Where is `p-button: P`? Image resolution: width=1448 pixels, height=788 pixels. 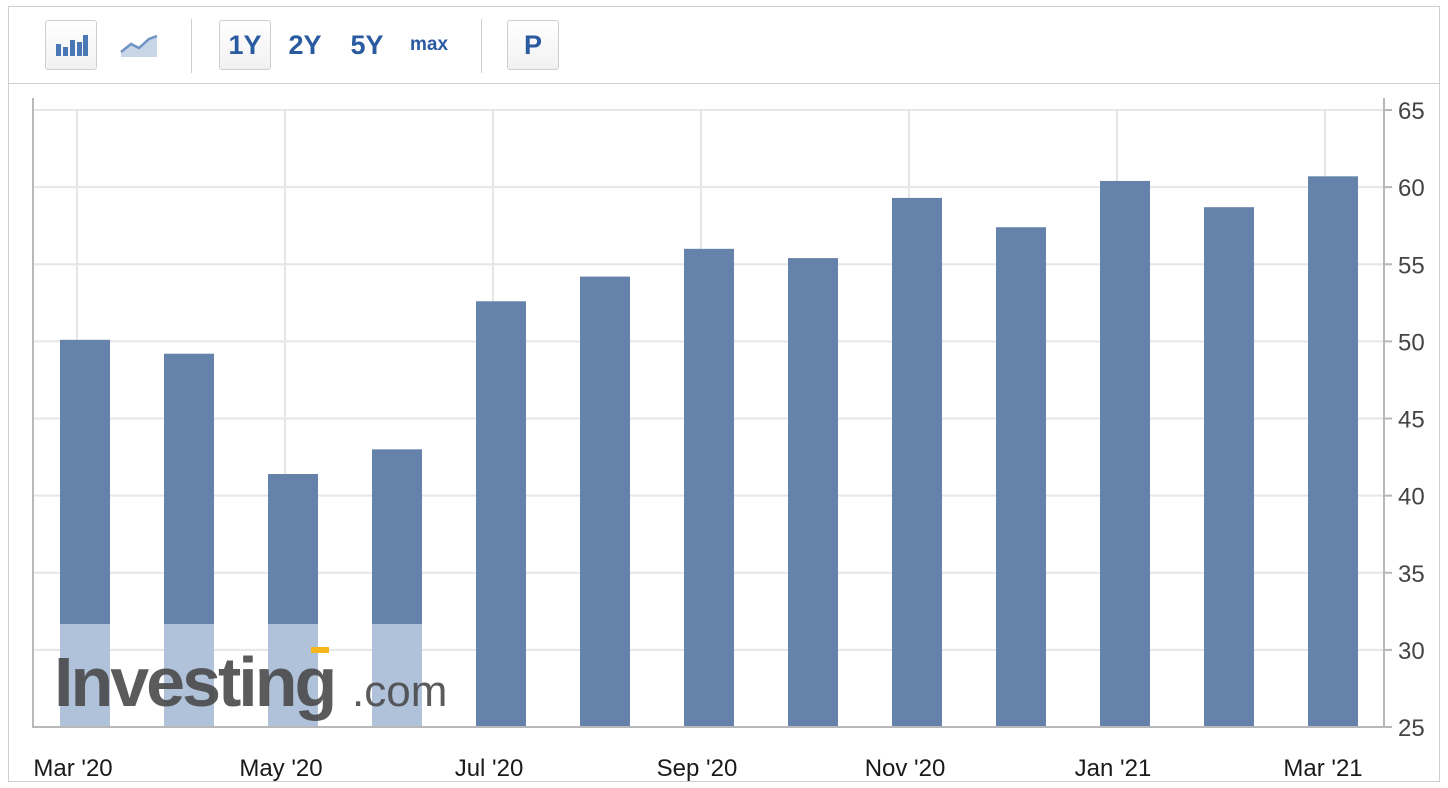
p-button: P is located at coordinates (533, 45).